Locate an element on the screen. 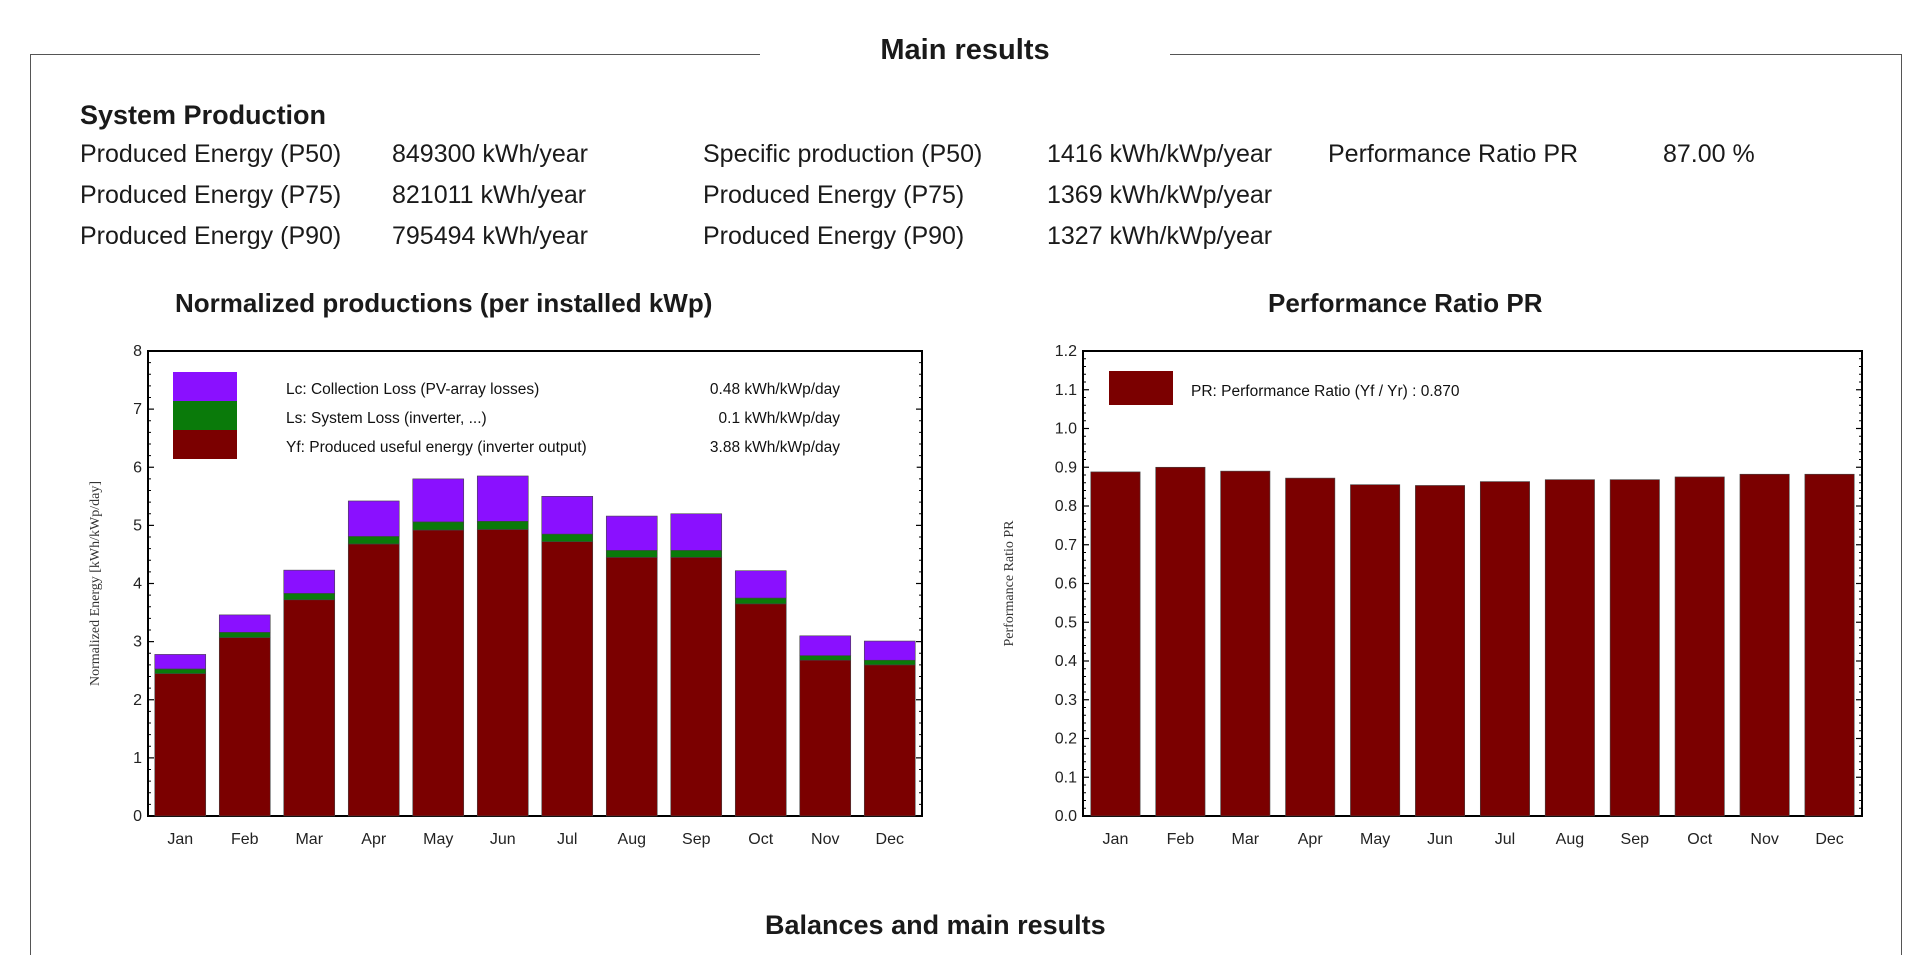 The height and width of the screenshot is (955, 1920). chart2-ytick-label: 0.4 is located at coordinates (1066, 661).